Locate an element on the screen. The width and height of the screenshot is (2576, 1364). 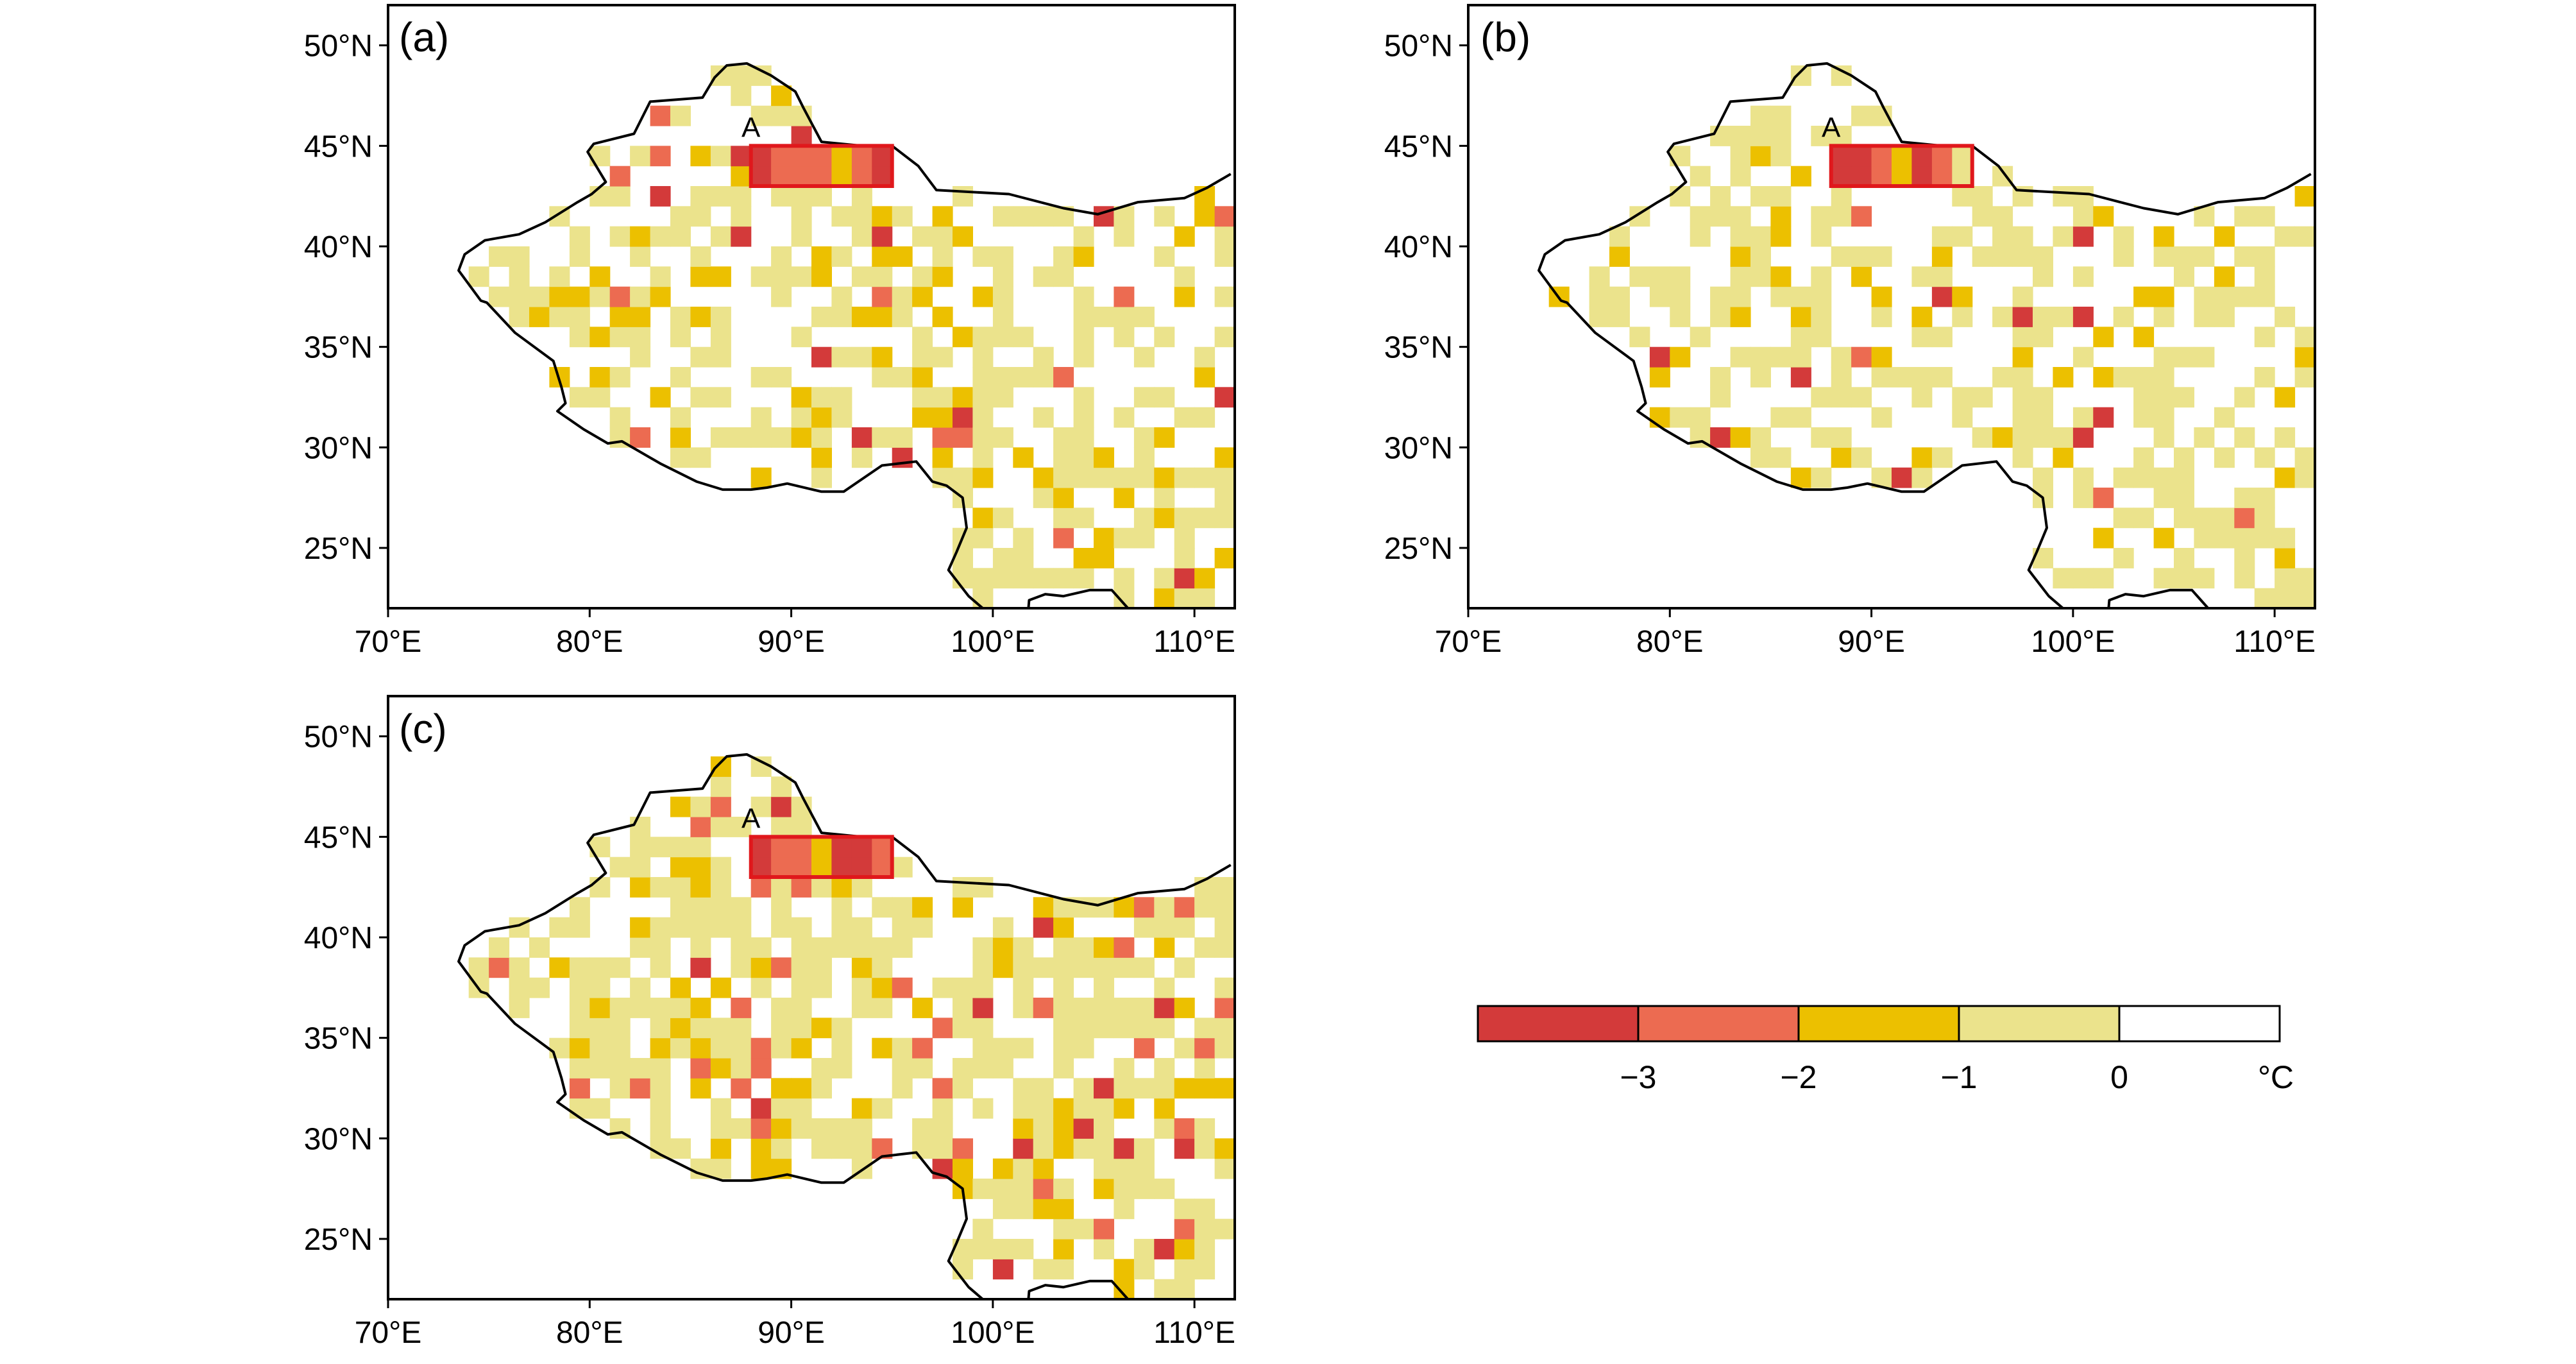
lon-tick-label: 110°E is located at coordinates (1194, 1333).